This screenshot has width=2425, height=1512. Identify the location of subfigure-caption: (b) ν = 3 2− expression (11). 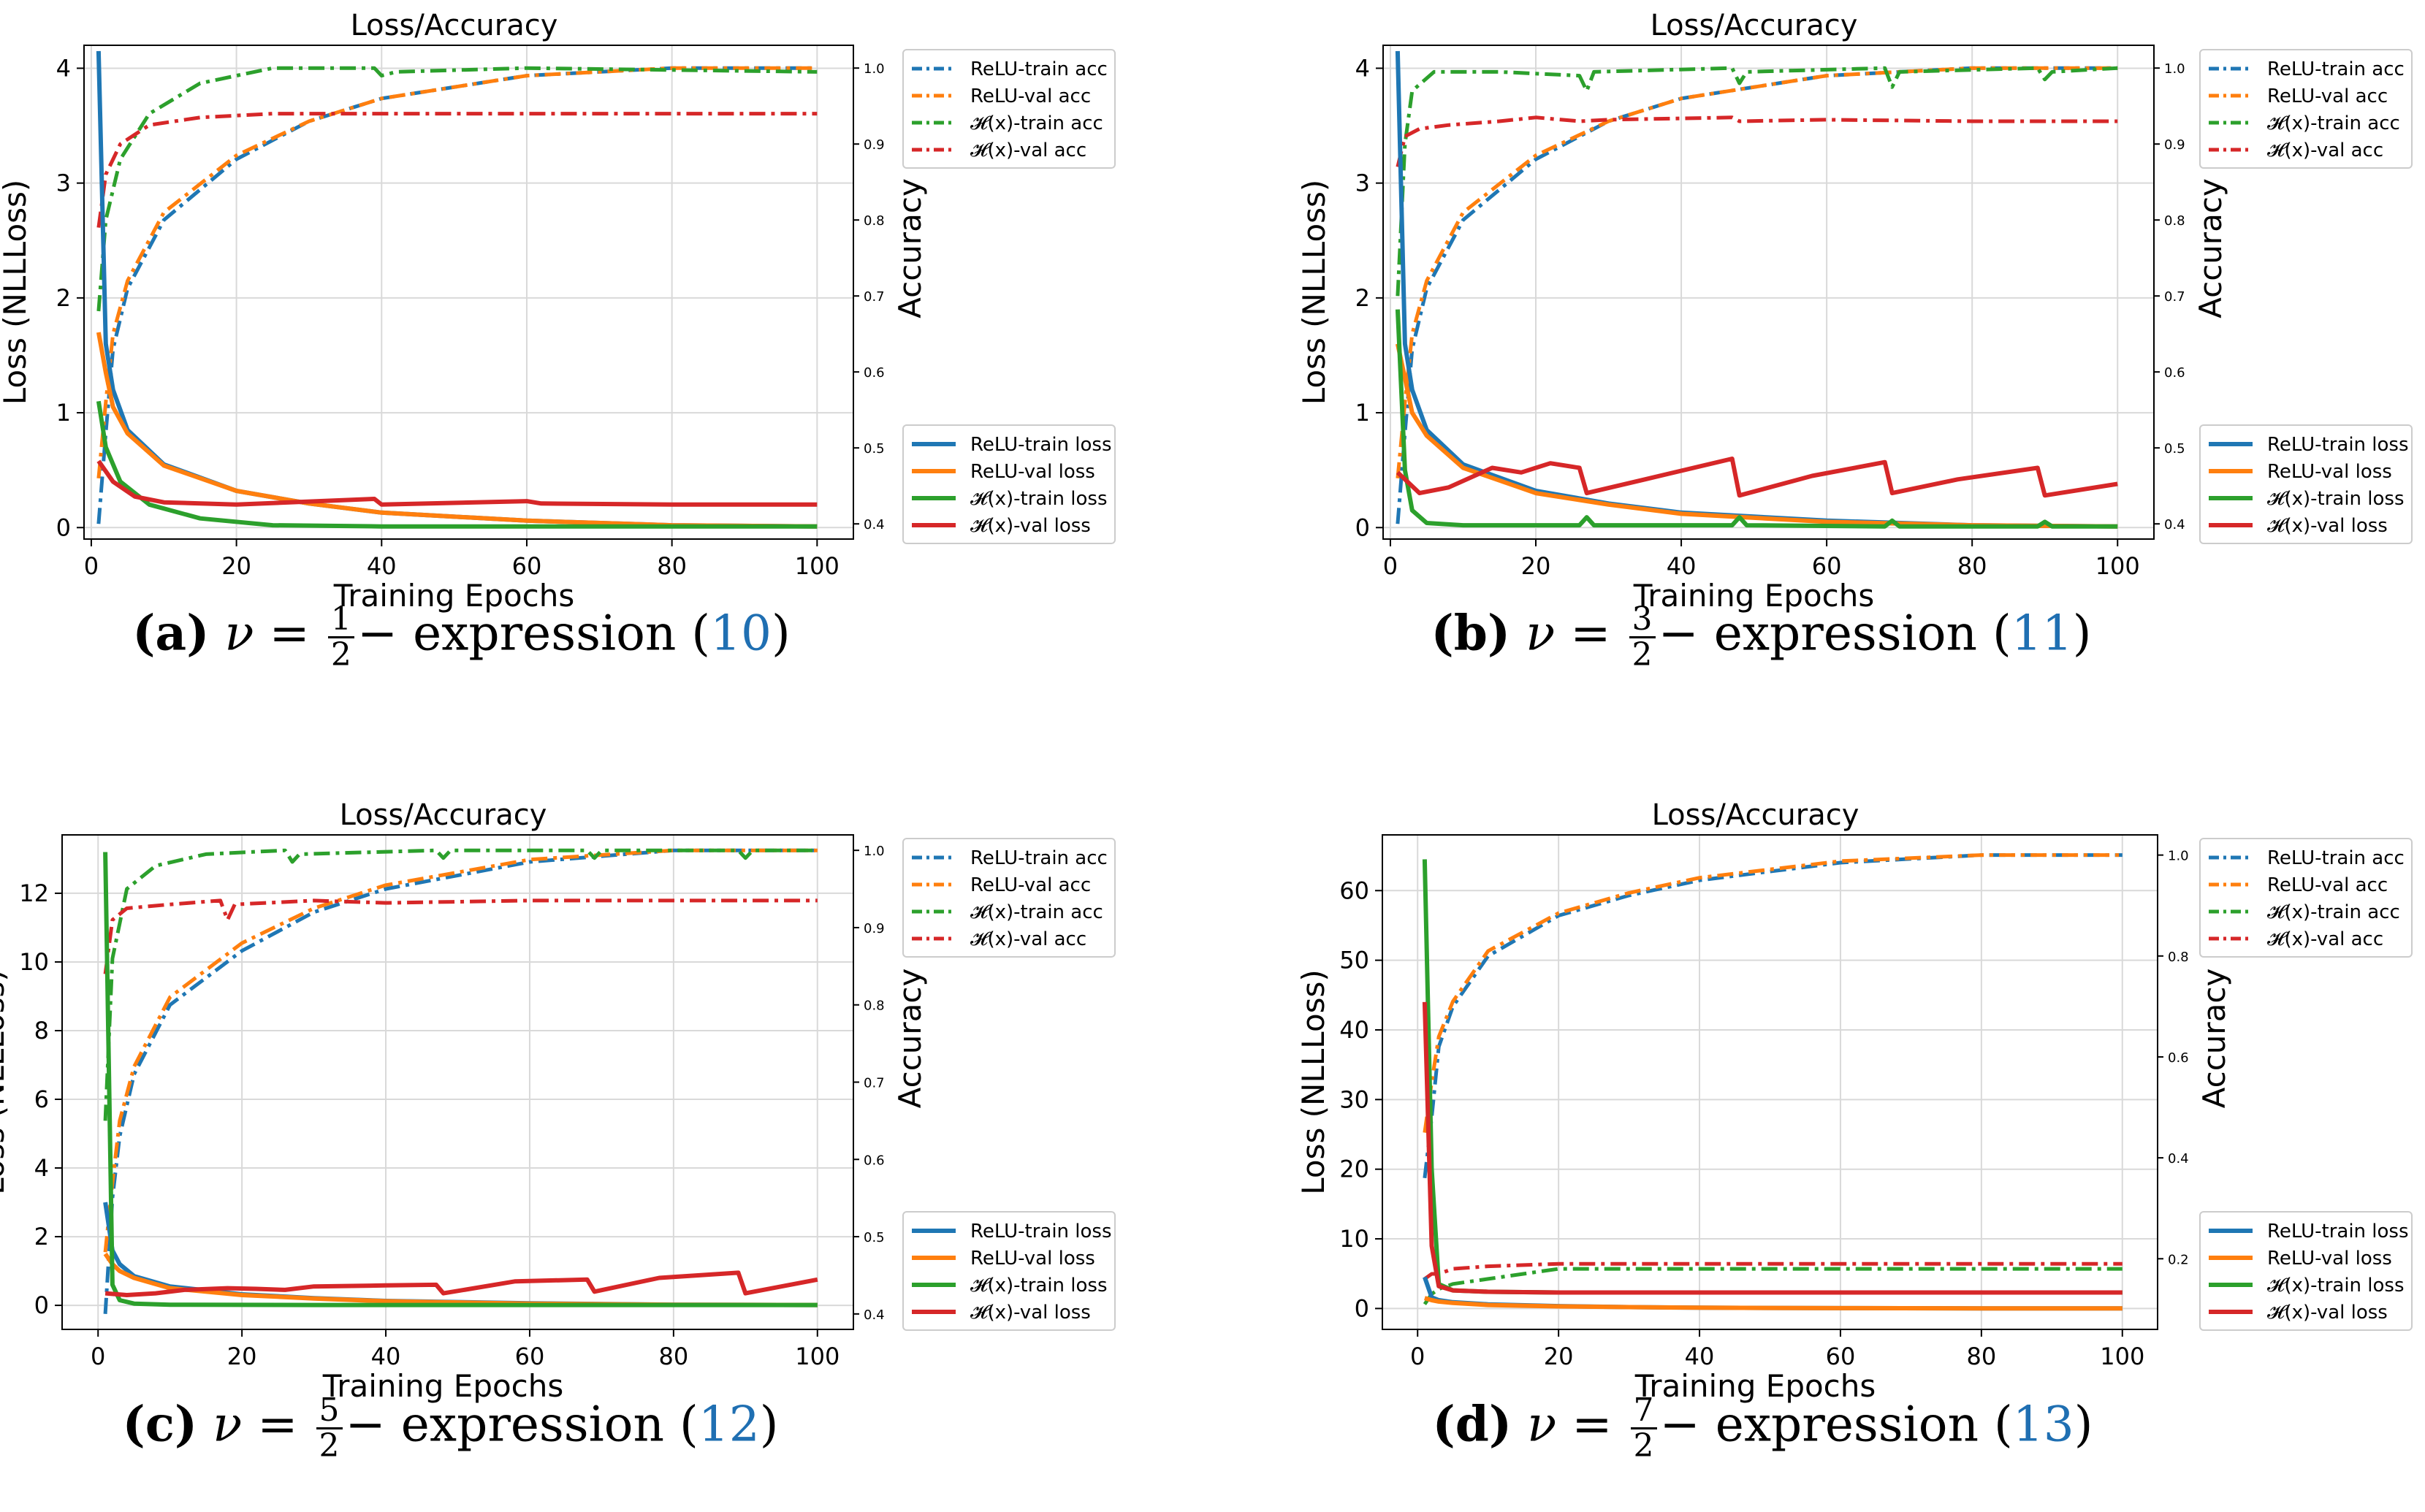
(1761, 637).